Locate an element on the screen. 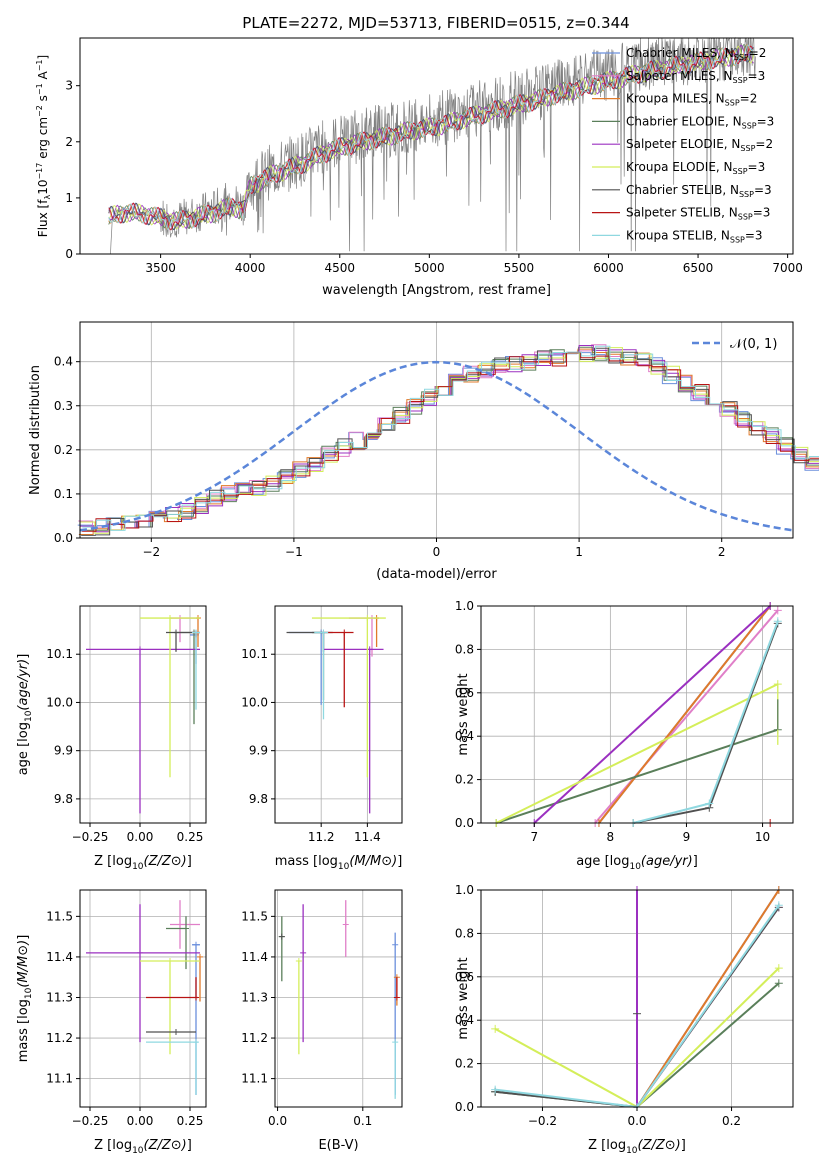 The height and width of the screenshot is (1170, 819). y-tick-label: 10.0 is located at coordinates (59, 702).